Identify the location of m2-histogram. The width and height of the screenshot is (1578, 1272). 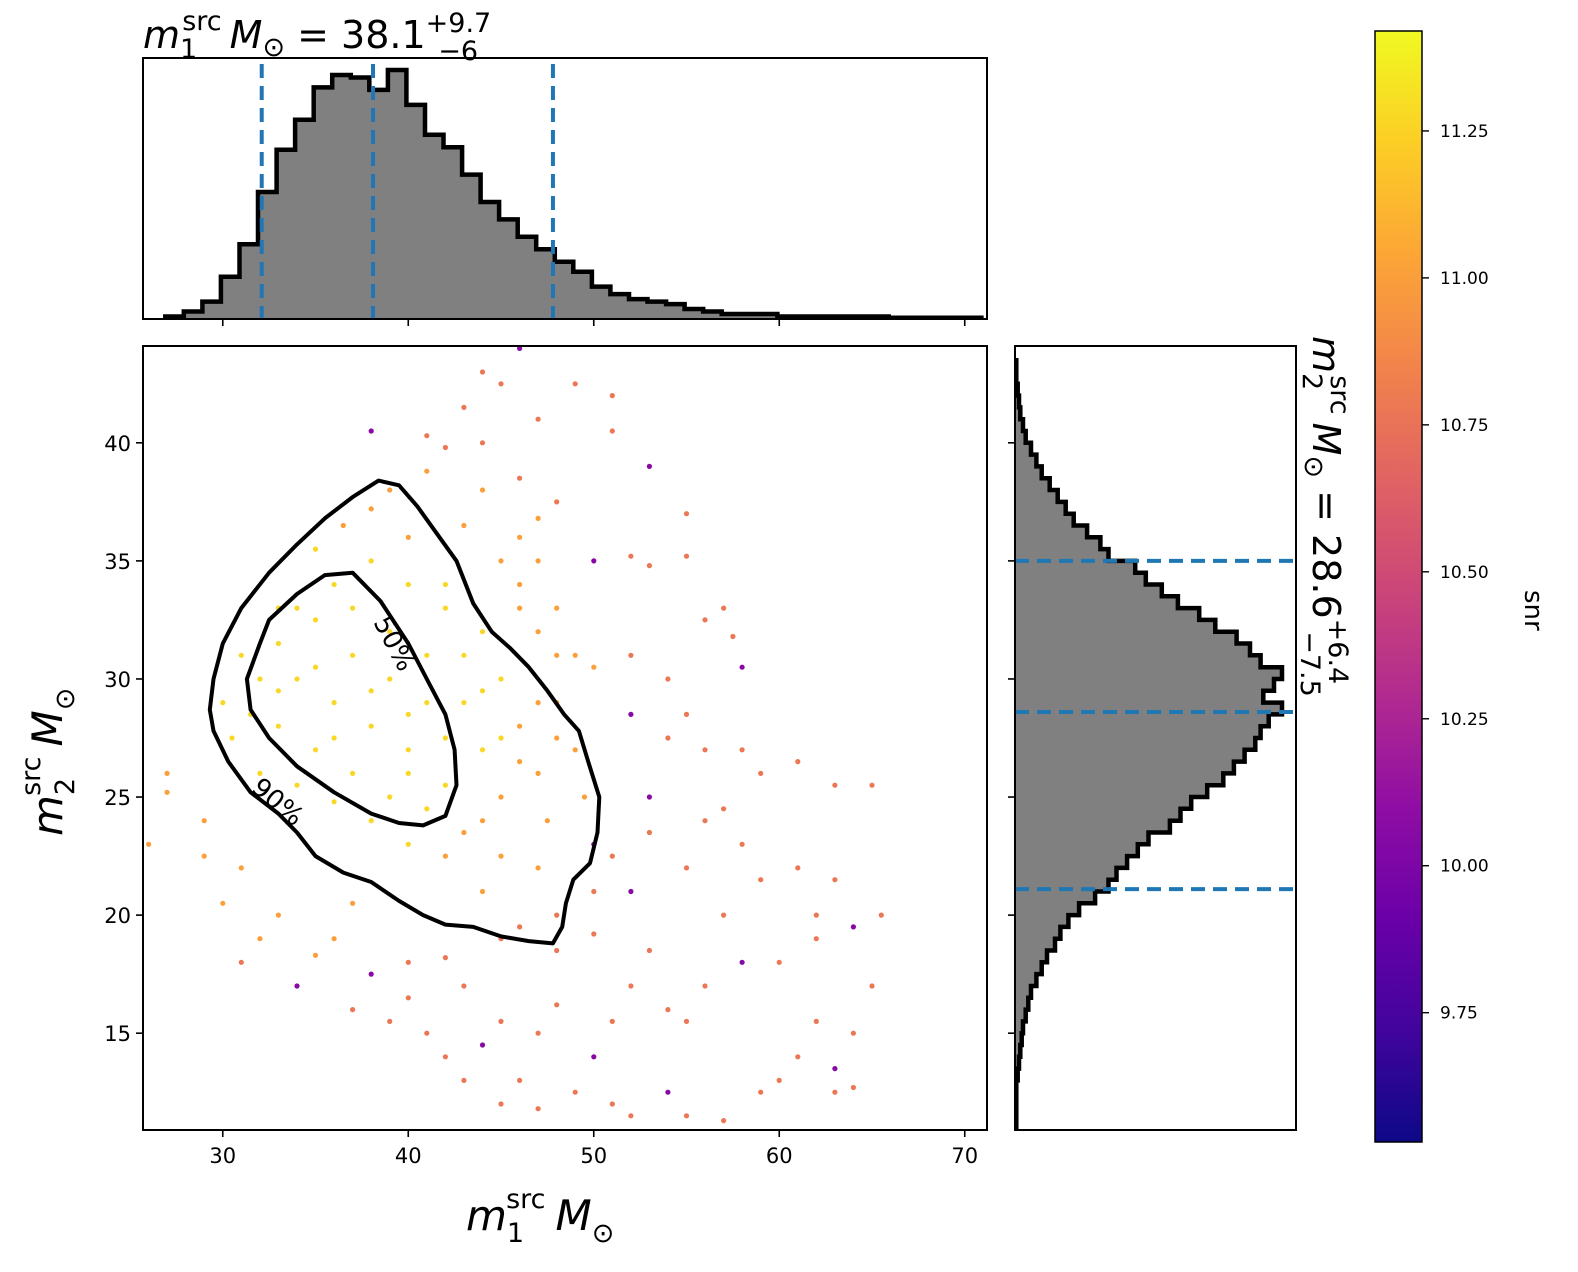
(1150, 743).